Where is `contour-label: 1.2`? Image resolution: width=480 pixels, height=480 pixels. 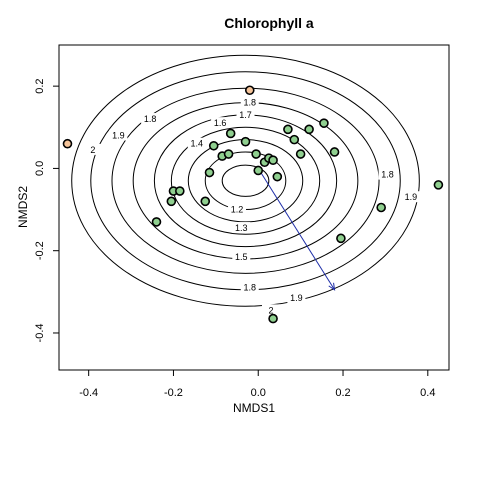
contour-label: 1.2 is located at coordinates (237, 210).